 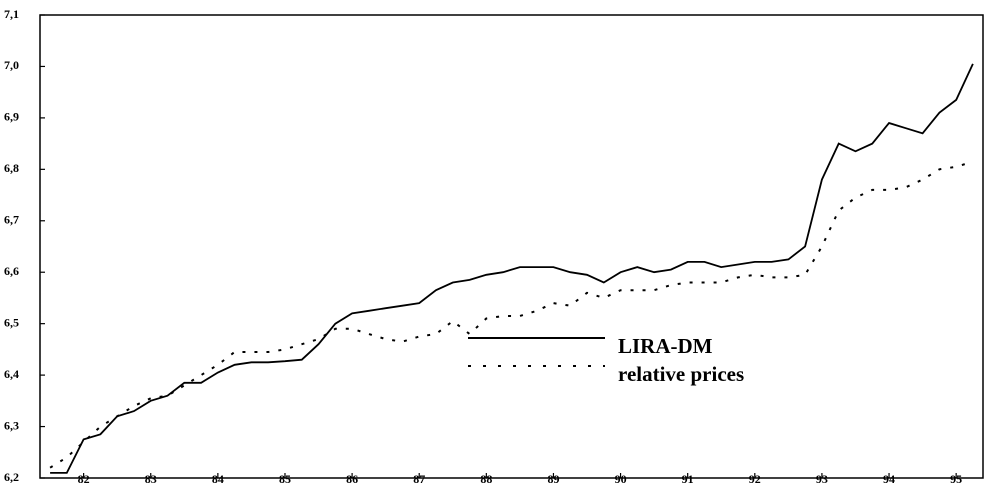 I want to click on y-tick-label: 6,4, so click(x=11, y=374).